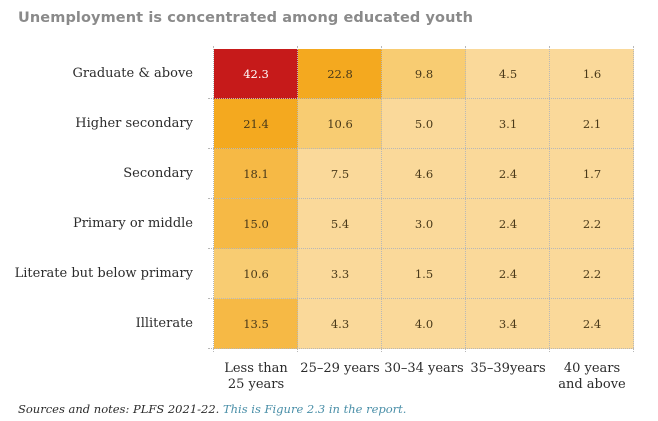  Describe the element at coordinates (424, 124) in the screenshot. I see `heatmap-cell: 5.0` at that location.